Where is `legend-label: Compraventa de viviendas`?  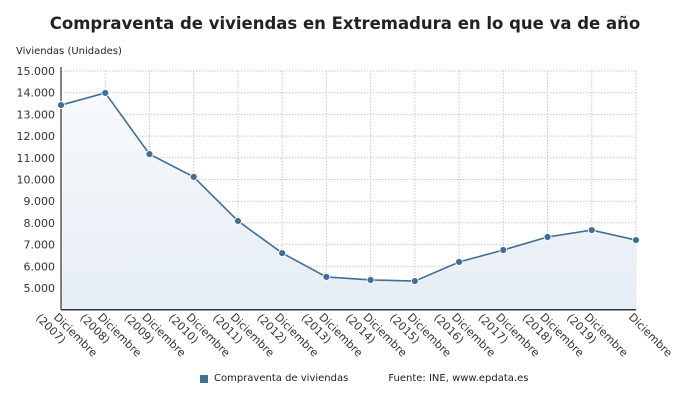 legend-label: Compraventa de viviendas is located at coordinates (281, 378).